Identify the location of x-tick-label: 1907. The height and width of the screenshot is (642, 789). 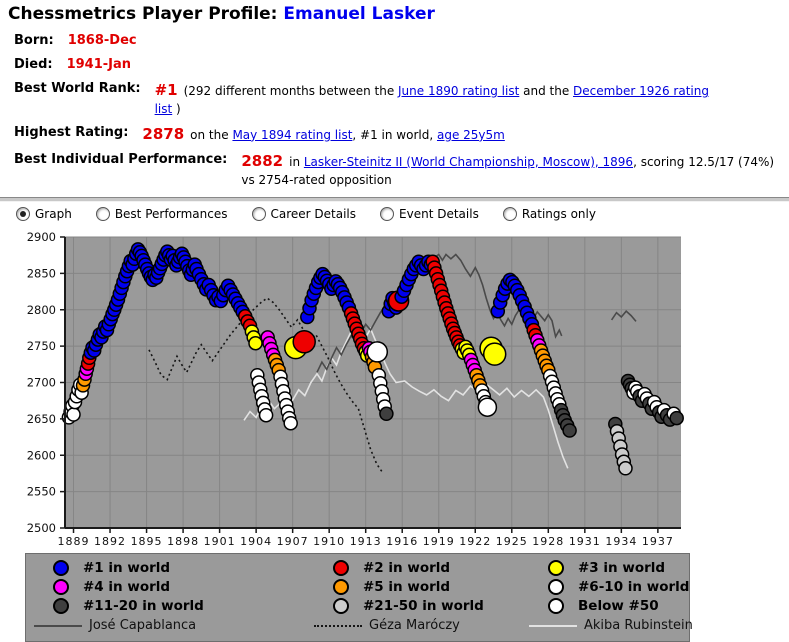
(293, 541).